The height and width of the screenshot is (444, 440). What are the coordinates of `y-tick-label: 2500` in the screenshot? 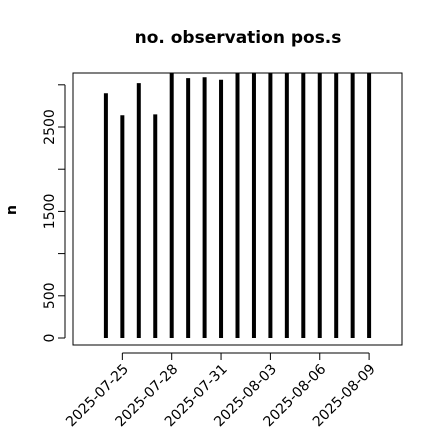 It's located at (50, 127).